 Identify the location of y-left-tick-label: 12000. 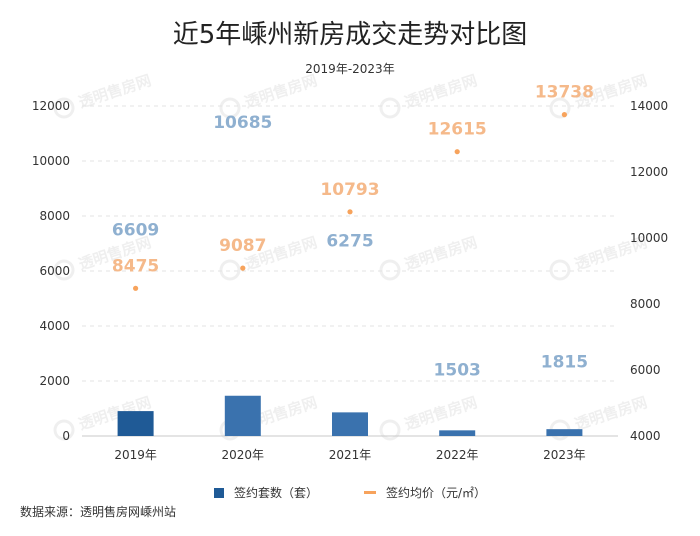
(51, 106).